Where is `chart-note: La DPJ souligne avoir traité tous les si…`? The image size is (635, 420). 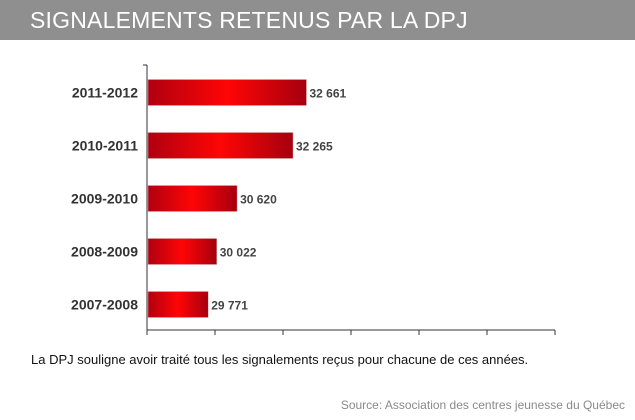 chart-note: La DPJ souligne avoir traité tous les si… is located at coordinates (280, 359).